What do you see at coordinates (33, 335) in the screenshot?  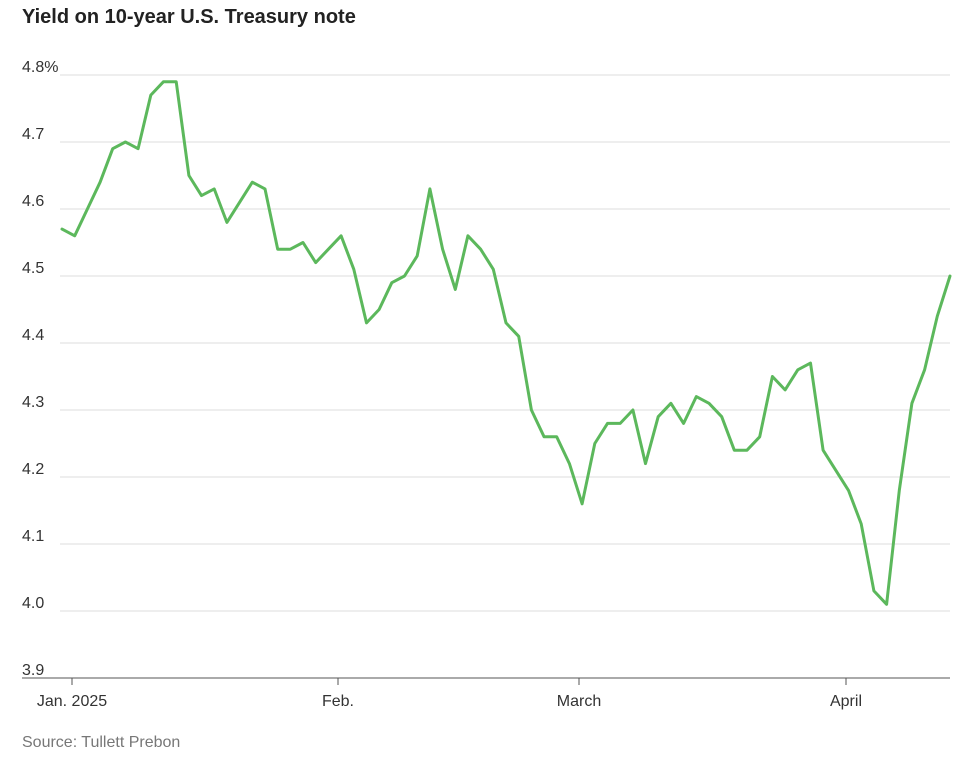 I see `y-tick-label: 4.4` at bounding box center [33, 335].